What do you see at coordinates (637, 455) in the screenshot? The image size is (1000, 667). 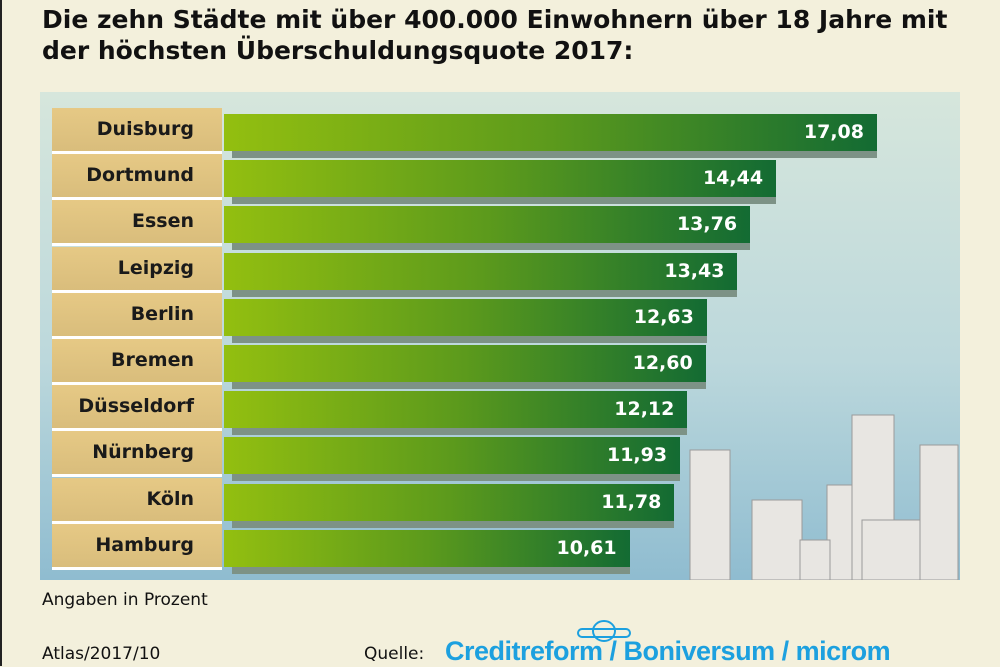 I see `data-label: 11,93` at bounding box center [637, 455].